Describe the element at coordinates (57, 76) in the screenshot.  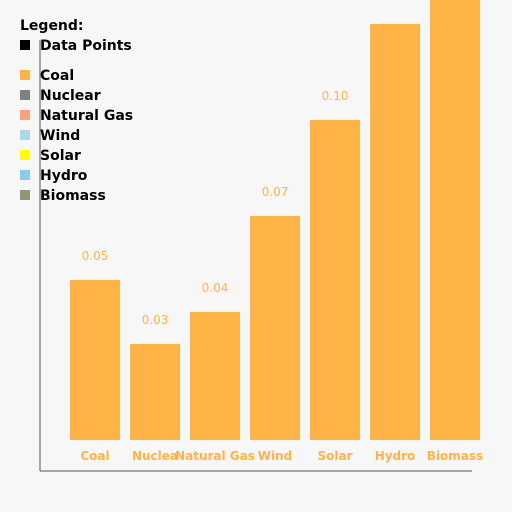
I see `legend-label: Coal` at that location.